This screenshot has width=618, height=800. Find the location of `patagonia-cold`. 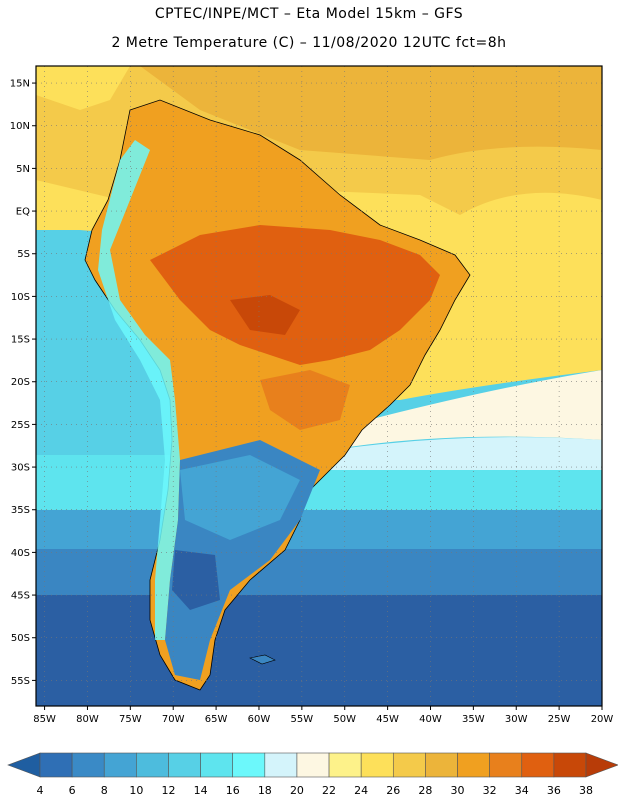

patagonia-cold is located at coordinates (196, 580).